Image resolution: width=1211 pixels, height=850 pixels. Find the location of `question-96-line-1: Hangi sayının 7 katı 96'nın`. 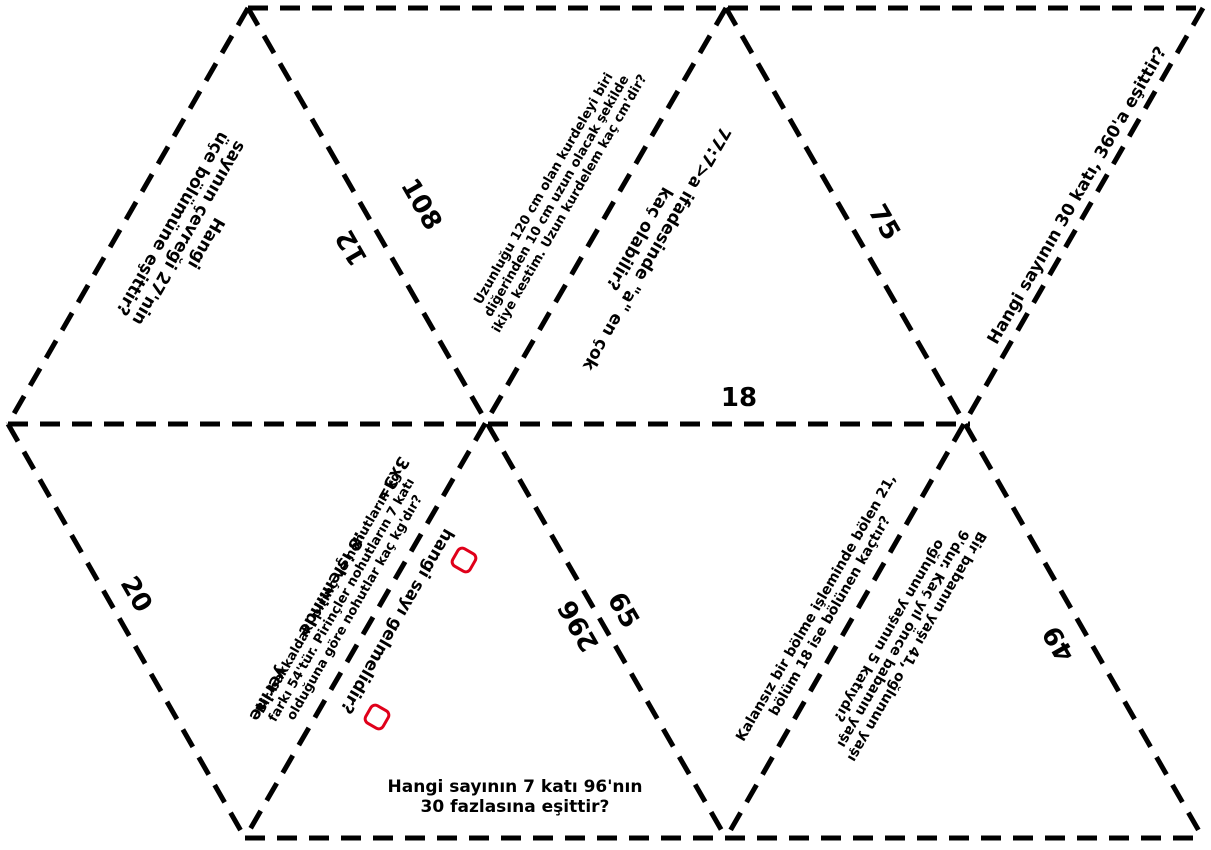

question-96-line-1: Hangi sayının 7 katı 96'nın is located at coordinates (515, 787).